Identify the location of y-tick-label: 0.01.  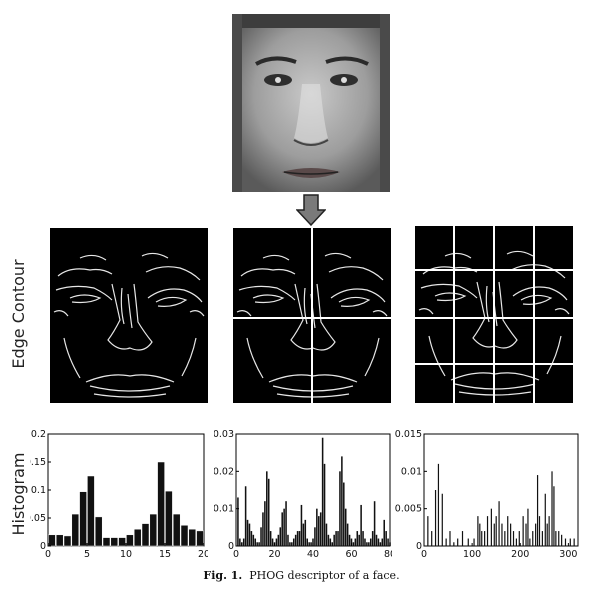
(411, 471).